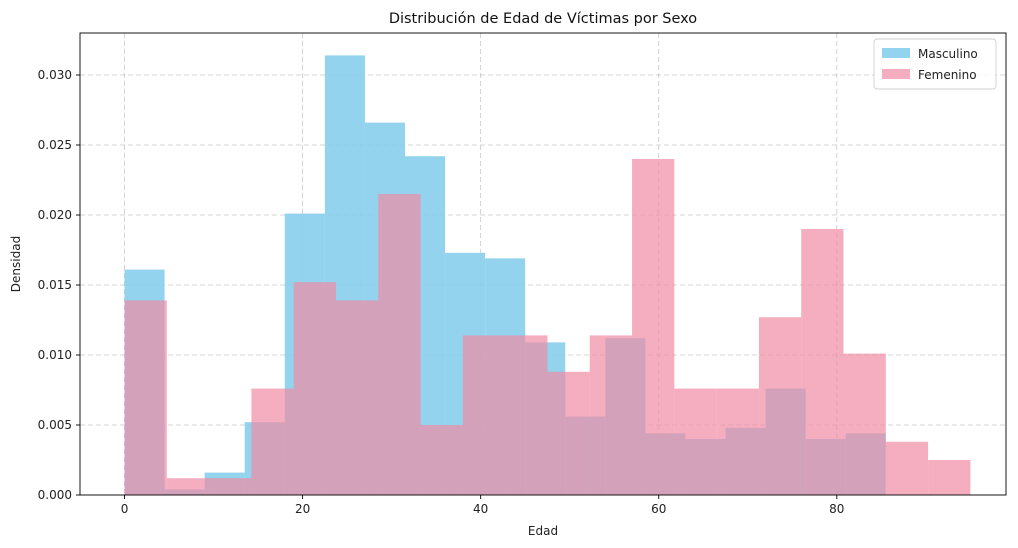 This screenshot has height=548, width=1018. I want to click on y-tick-label: 0.025, so click(55, 145).